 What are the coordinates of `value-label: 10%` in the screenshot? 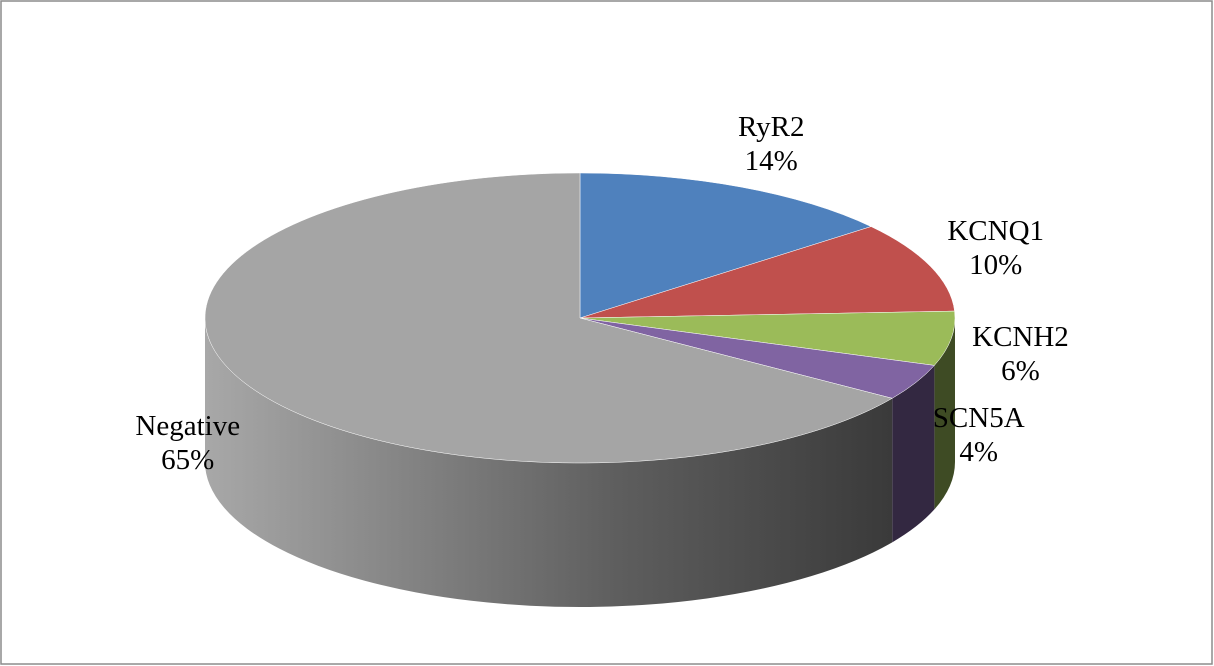 It's located at (995, 265).